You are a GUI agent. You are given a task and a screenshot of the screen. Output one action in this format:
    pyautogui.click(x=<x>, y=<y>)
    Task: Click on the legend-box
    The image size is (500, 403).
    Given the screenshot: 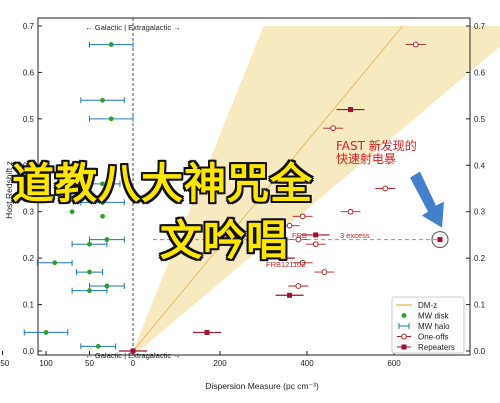 What is the action you would take?
    pyautogui.click(x=428, y=325)
    